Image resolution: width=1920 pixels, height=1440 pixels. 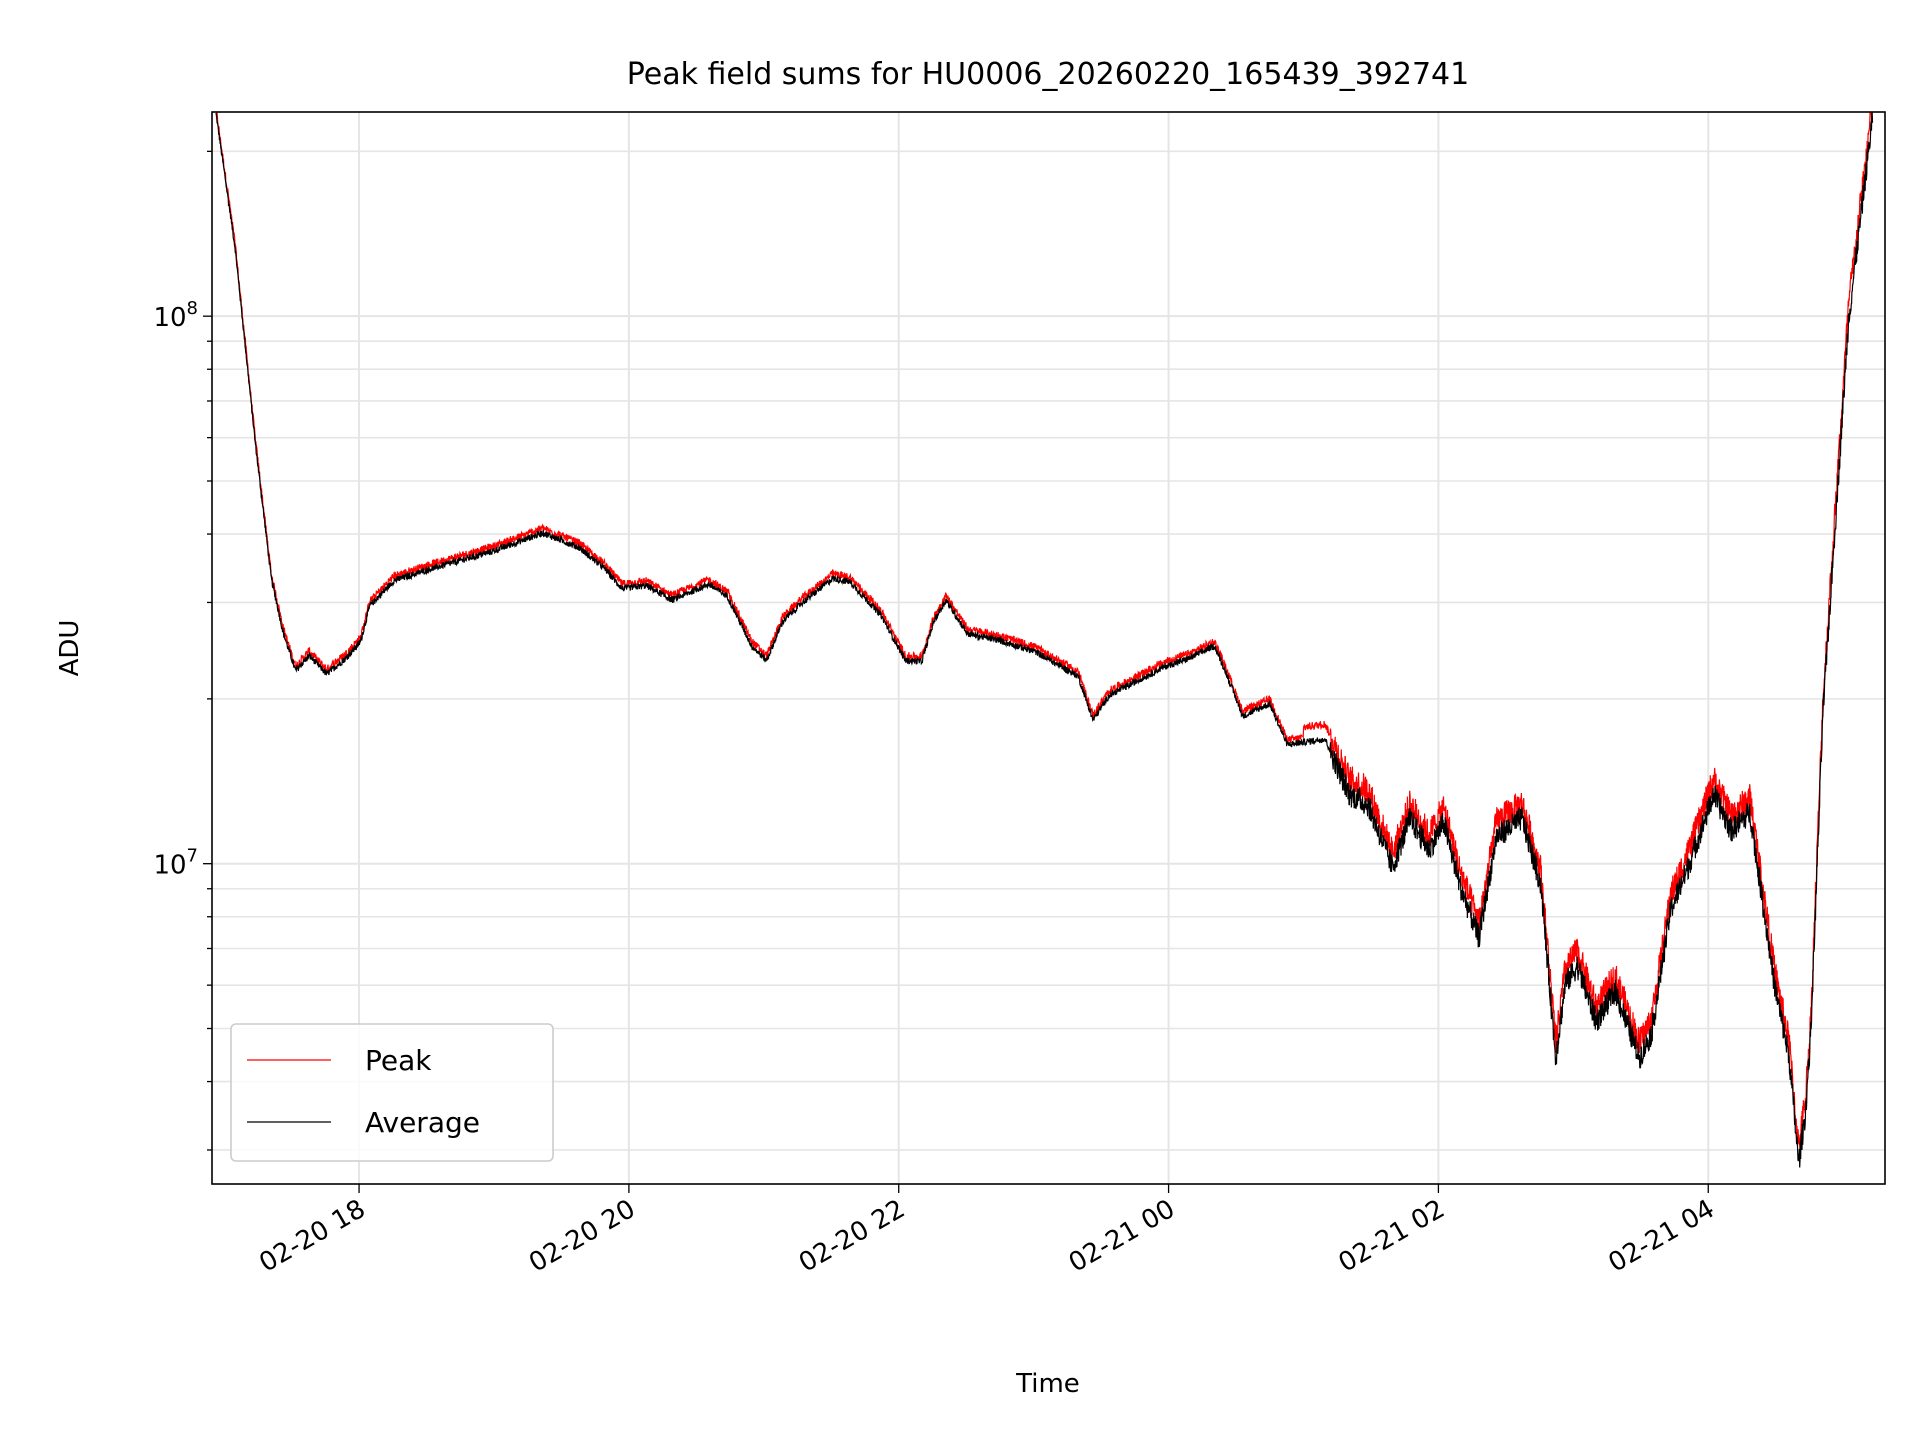 What do you see at coordinates (70, 648) in the screenshot?
I see `y-axis-label: ADU` at bounding box center [70, 648].